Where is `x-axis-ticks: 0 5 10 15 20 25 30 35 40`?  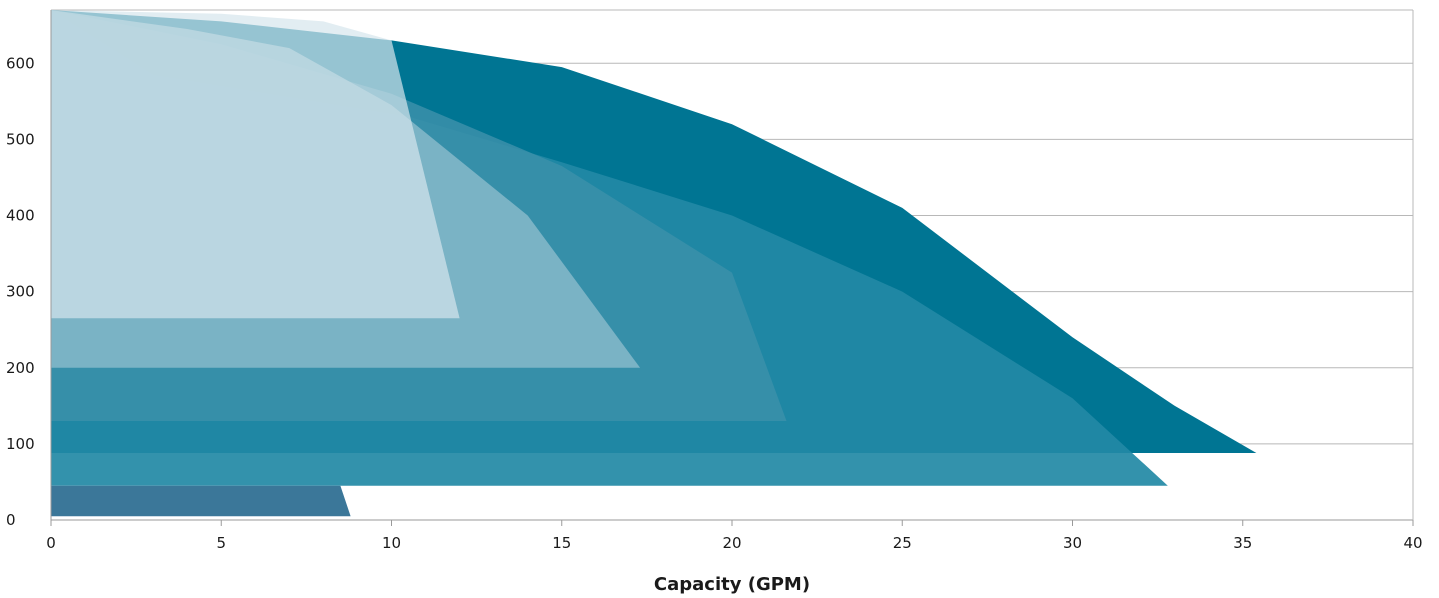
x-axis-ticks: 0 5 10 15 20 25 30 35 40 is located at coordinates (734, 536).